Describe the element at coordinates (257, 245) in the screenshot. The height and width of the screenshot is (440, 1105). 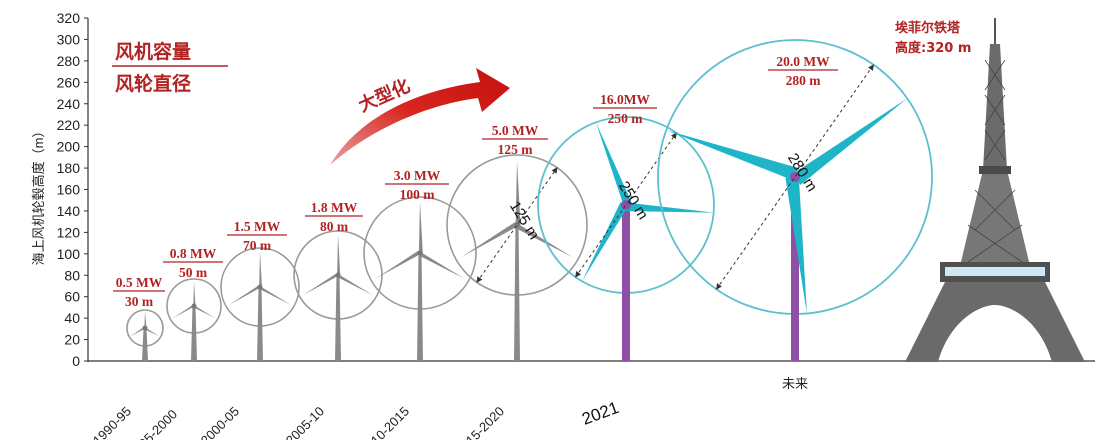
I see `turbine-diameter: 70 m` at that location.